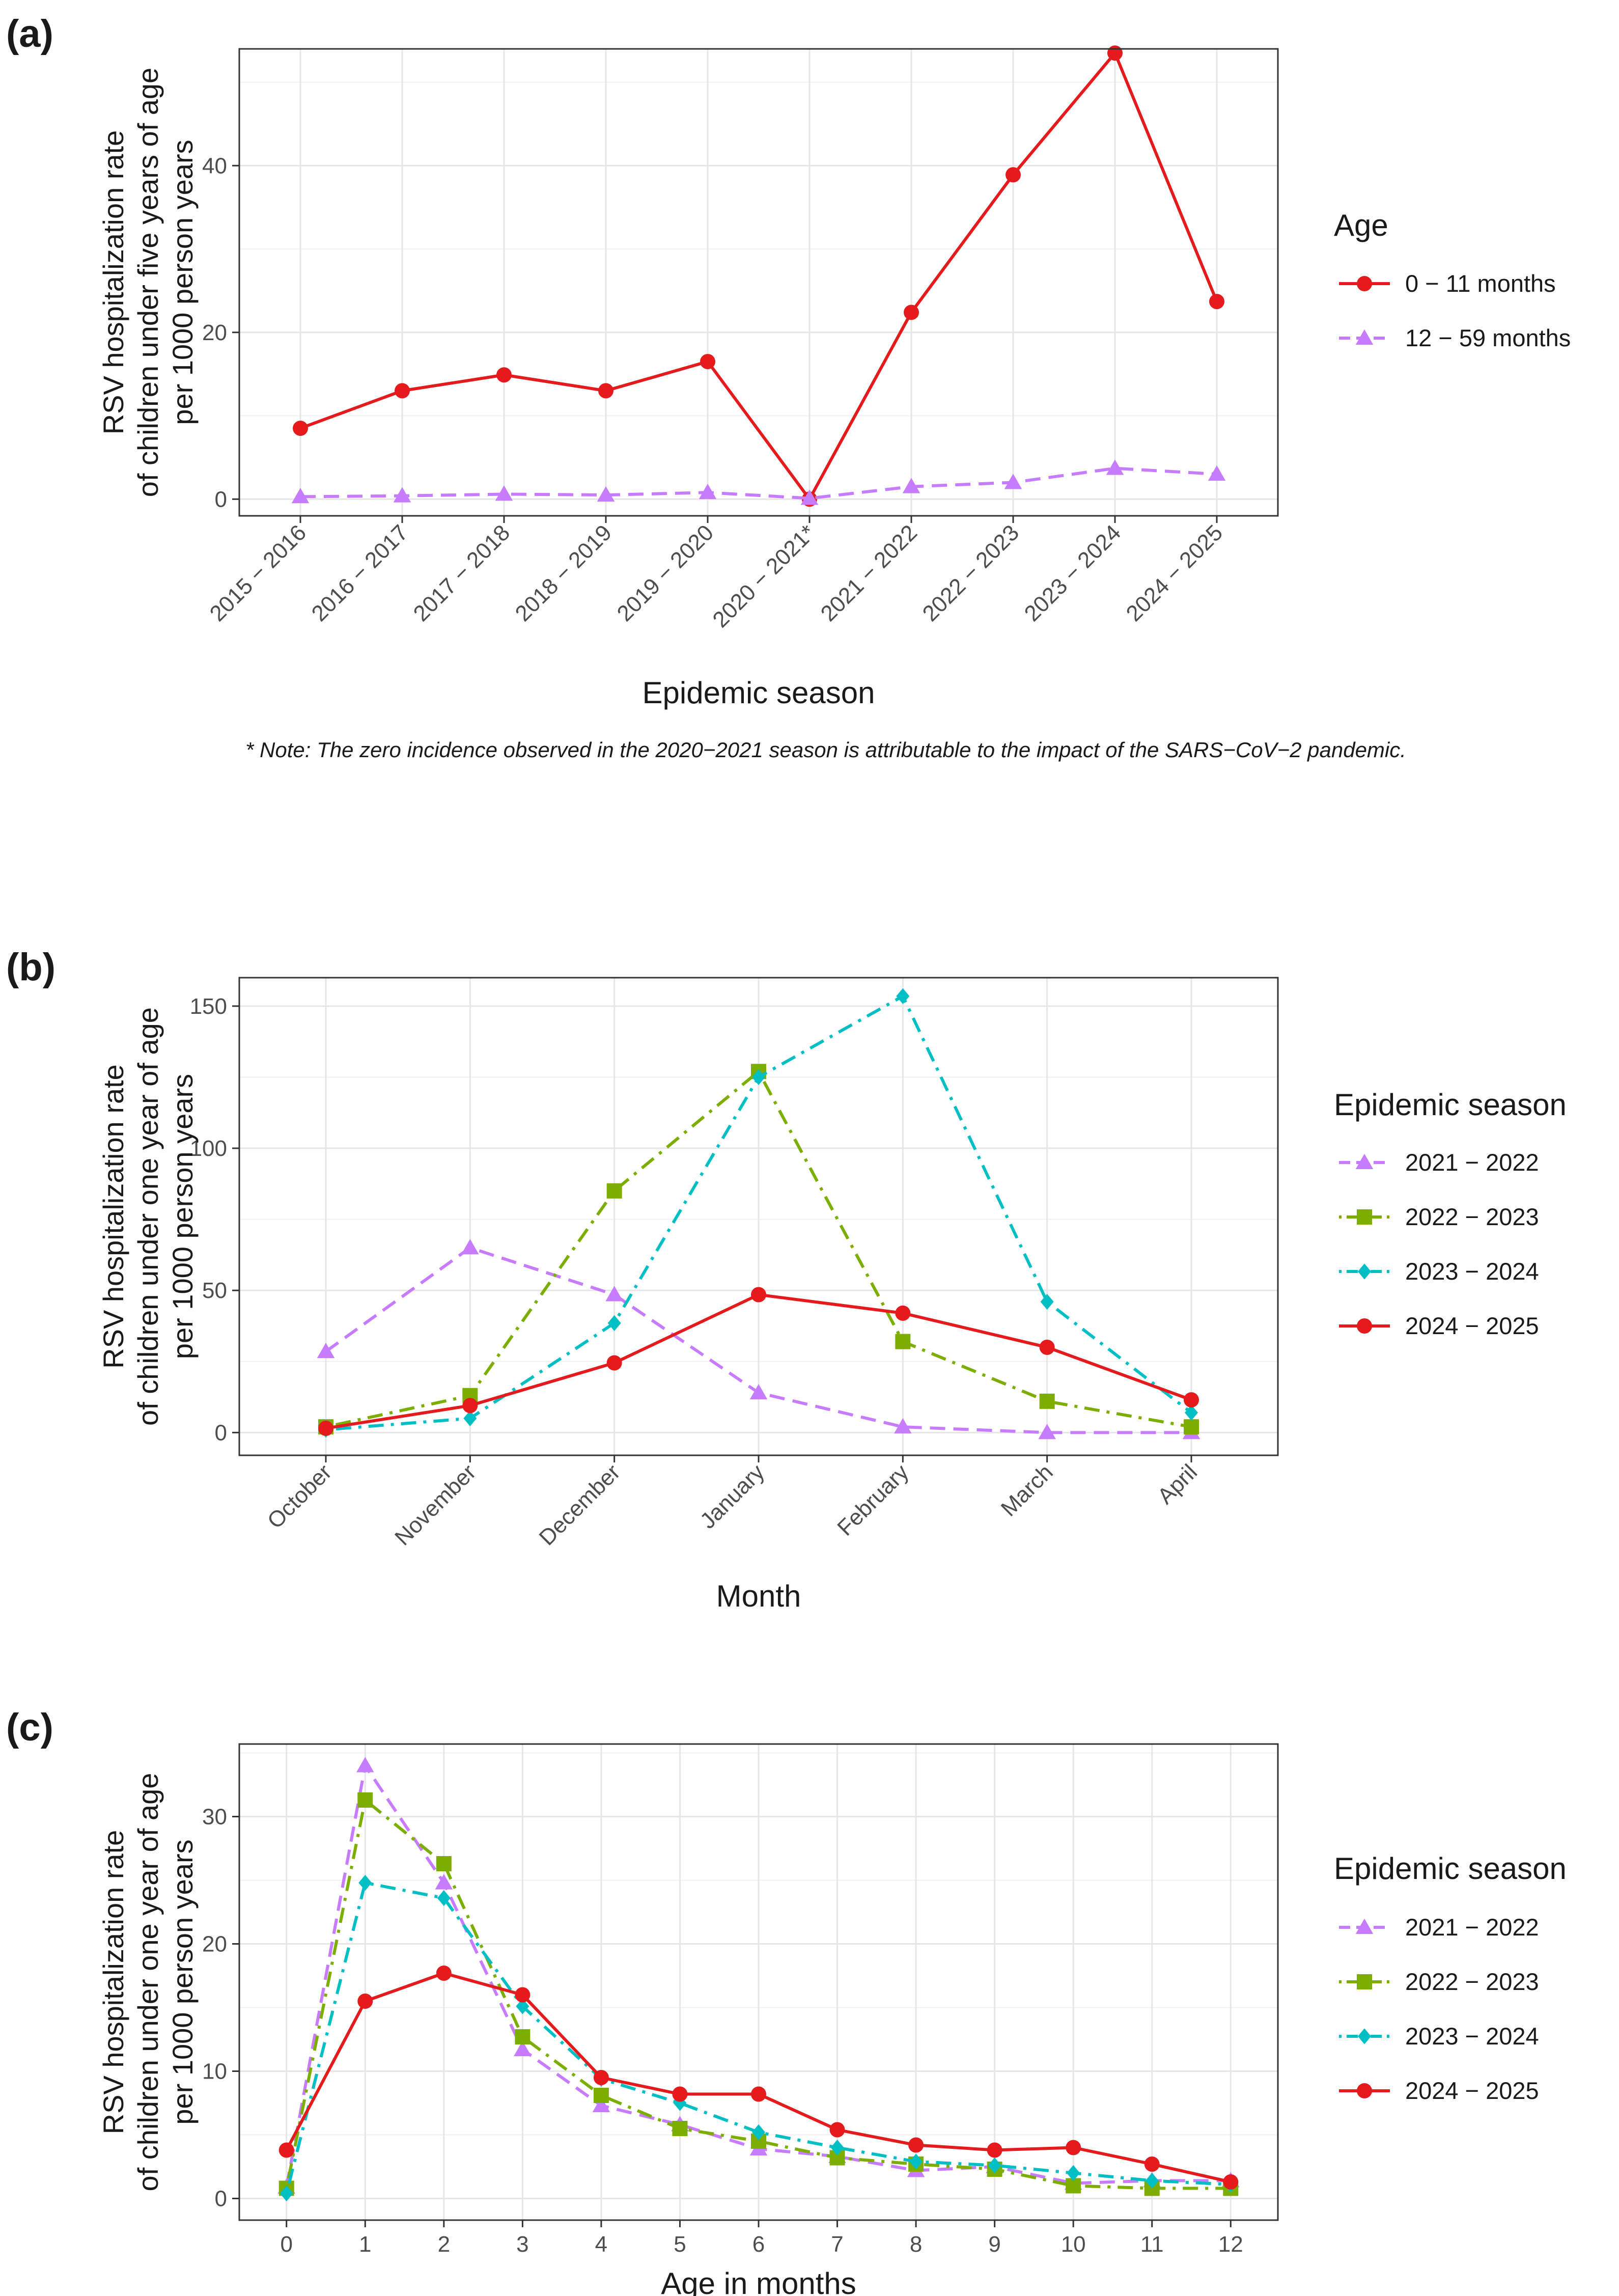 The height and width of the screenshot is (2296, 1619). Describe the element at coordinates (759, 1596) in the screenshot. I see `x-axis-title: Month` at that location.